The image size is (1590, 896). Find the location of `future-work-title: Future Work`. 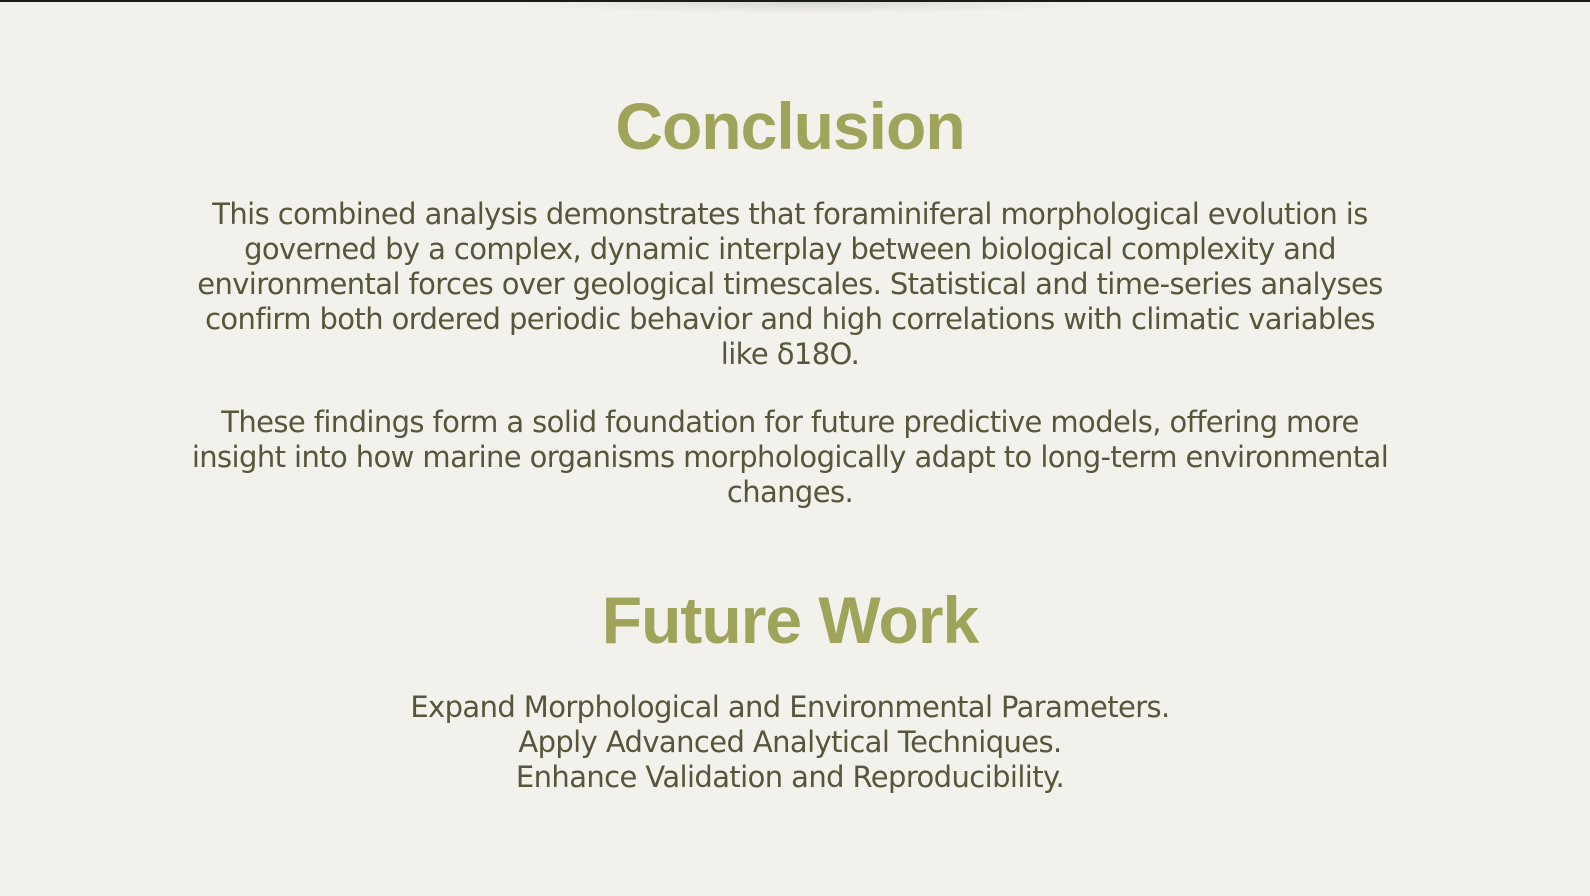

future-work-title: Future Work is located at coordinates (790, 620).